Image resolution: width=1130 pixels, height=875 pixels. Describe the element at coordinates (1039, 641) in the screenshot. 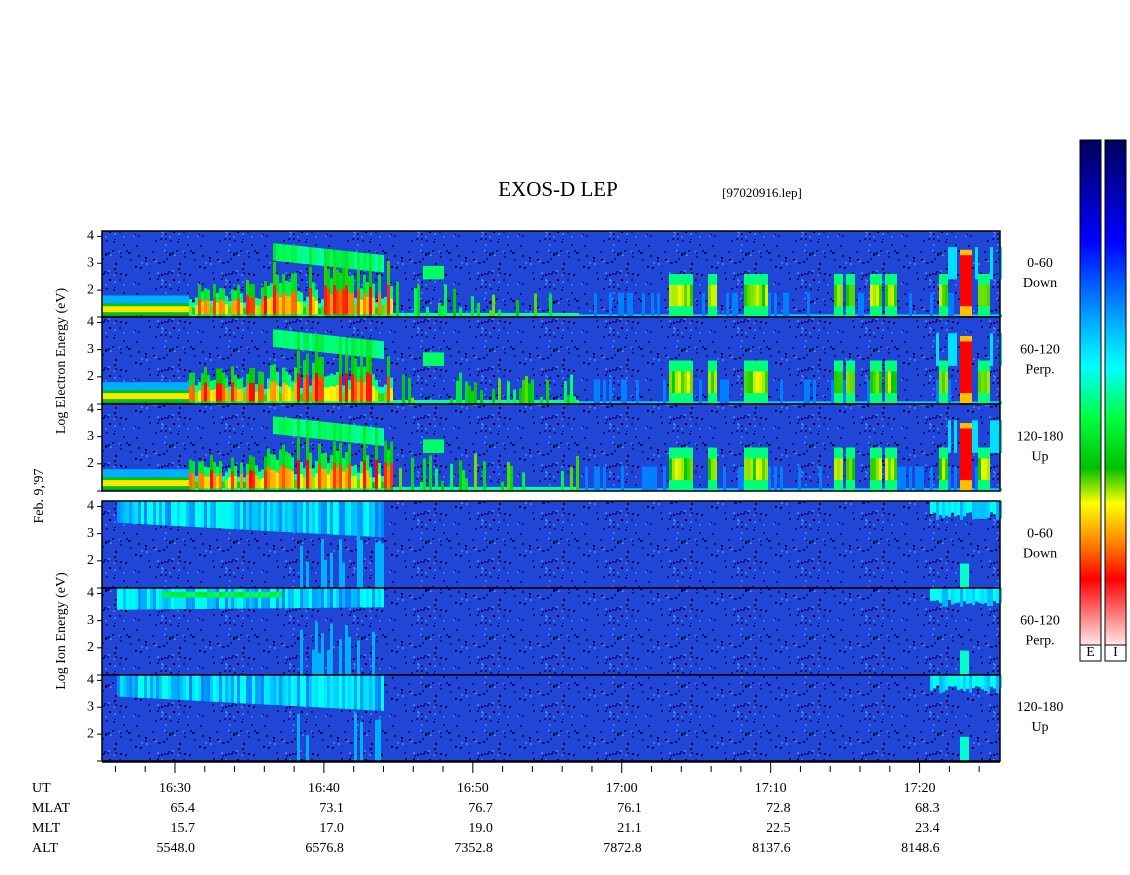

I see `panel-label: Perp.` at that location.